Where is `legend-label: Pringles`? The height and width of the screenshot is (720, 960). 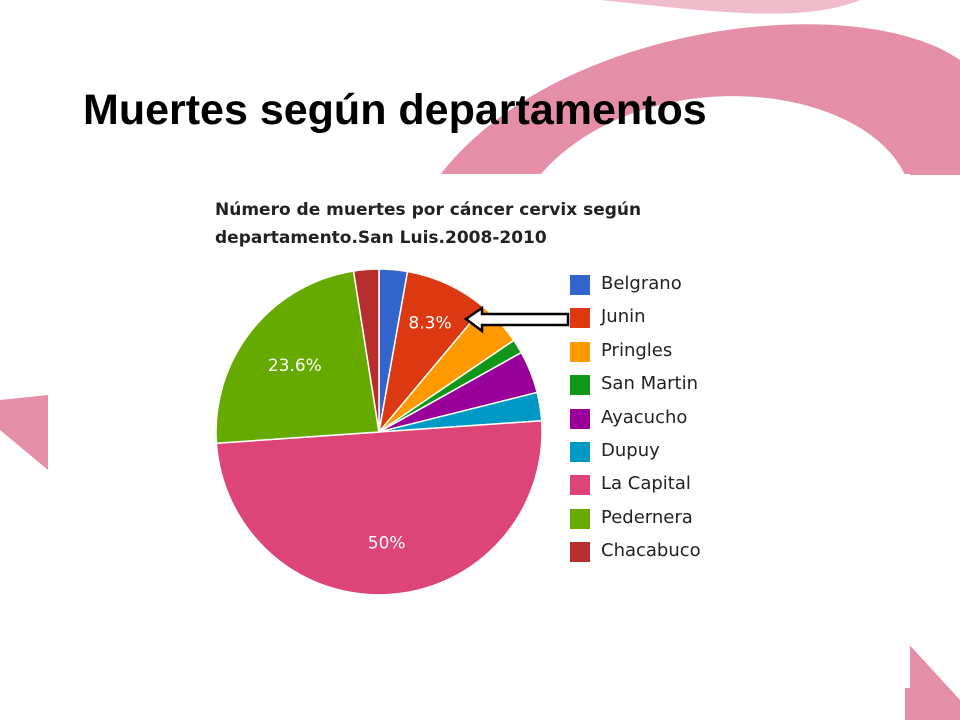
legend-label: Pringles is located at coordinates (637, 350).